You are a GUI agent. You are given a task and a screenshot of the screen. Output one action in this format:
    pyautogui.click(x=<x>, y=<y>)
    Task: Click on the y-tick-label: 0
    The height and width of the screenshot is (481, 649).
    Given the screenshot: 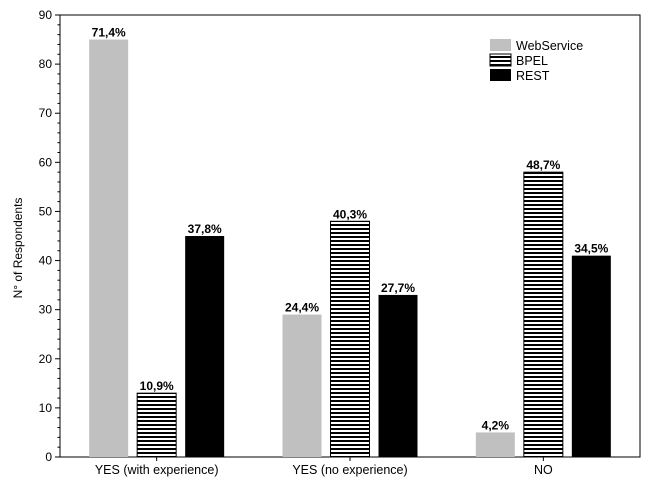 What is the action you would take?
    pyautogui.click(x=48, y=457)
    